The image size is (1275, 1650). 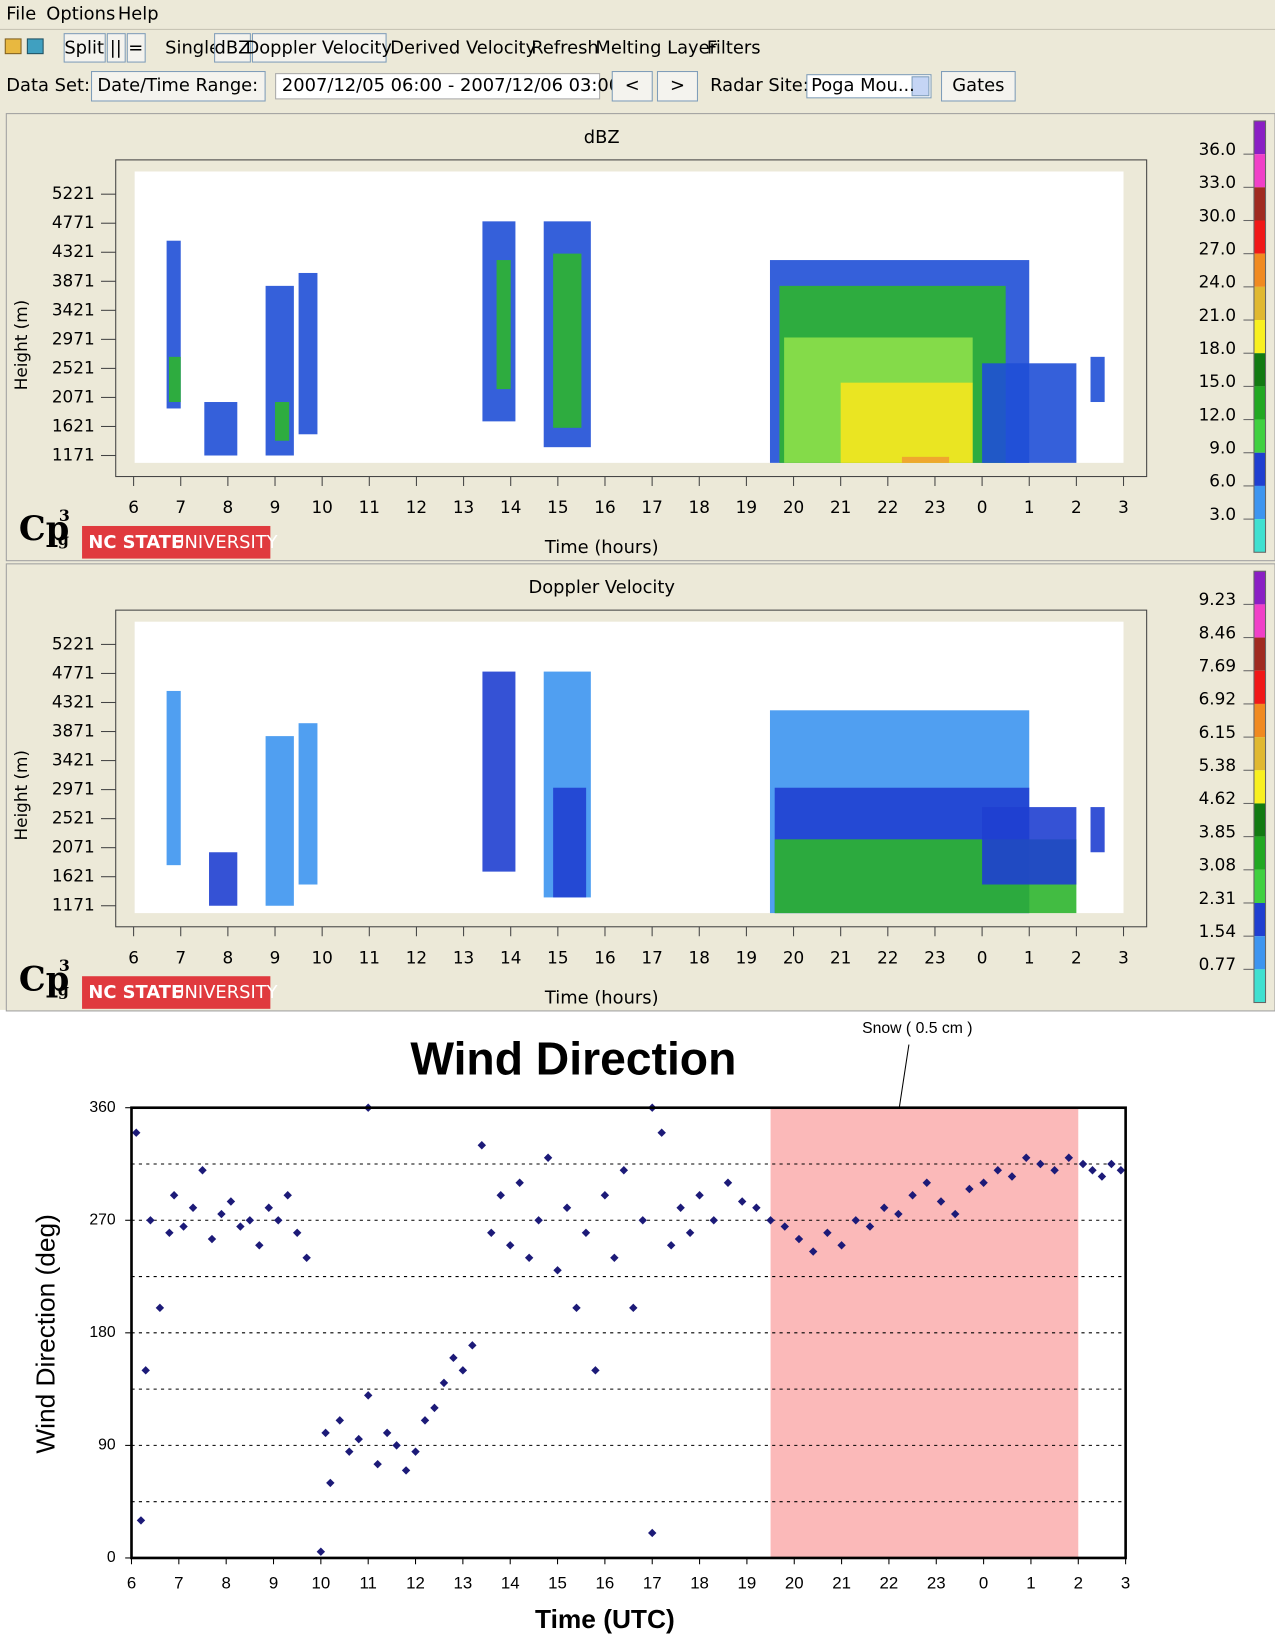 I want to click on save-icon, so click(x=35, y=46).